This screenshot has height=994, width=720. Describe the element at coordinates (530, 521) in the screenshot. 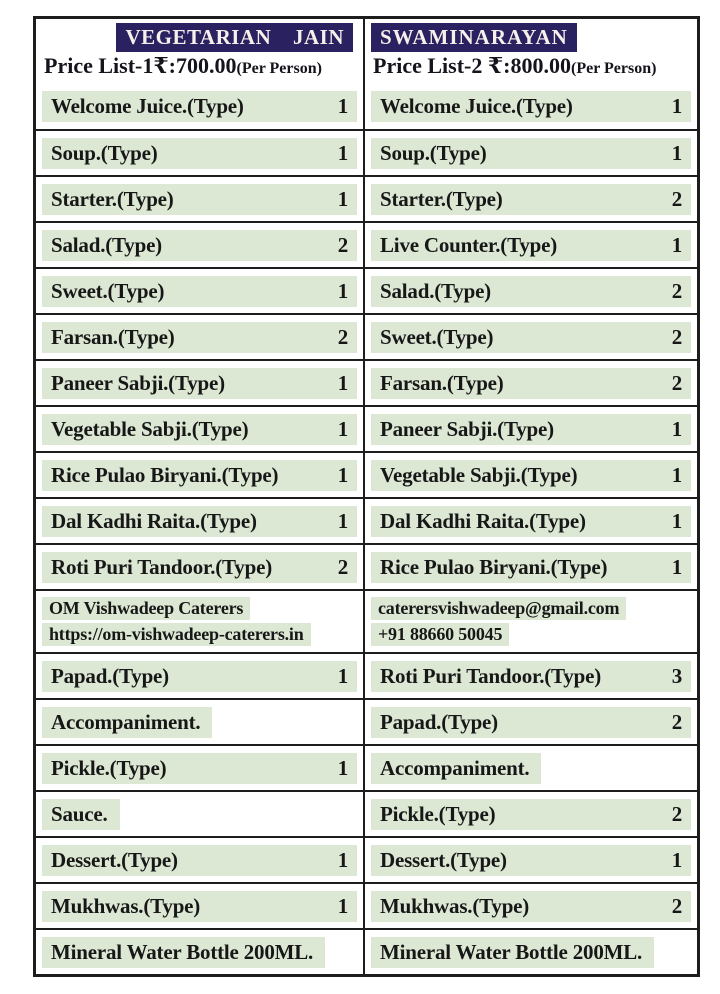

I see `menu-cell-right: Dal Kadhi Raita.(Type) 1` at that location.